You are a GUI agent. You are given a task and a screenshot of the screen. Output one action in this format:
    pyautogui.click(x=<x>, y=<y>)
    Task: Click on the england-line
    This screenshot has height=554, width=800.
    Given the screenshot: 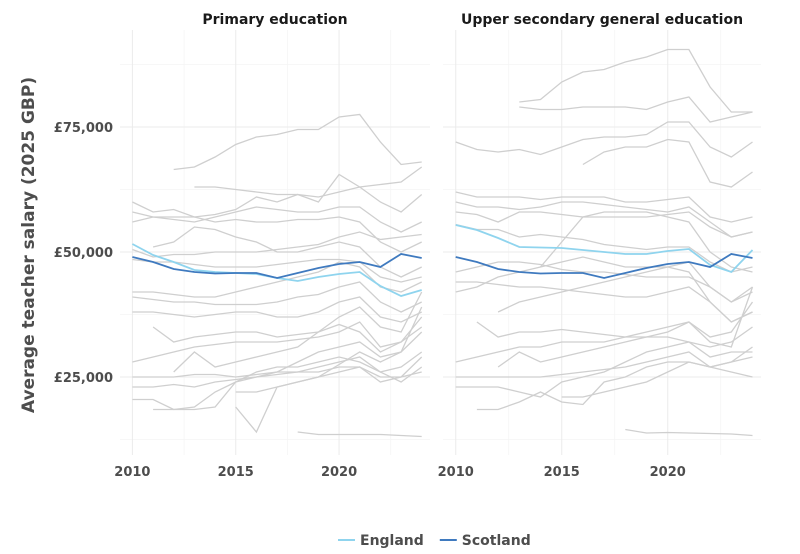 What is the action you would take?
    pyautogui.click(x=604, y=249)
    